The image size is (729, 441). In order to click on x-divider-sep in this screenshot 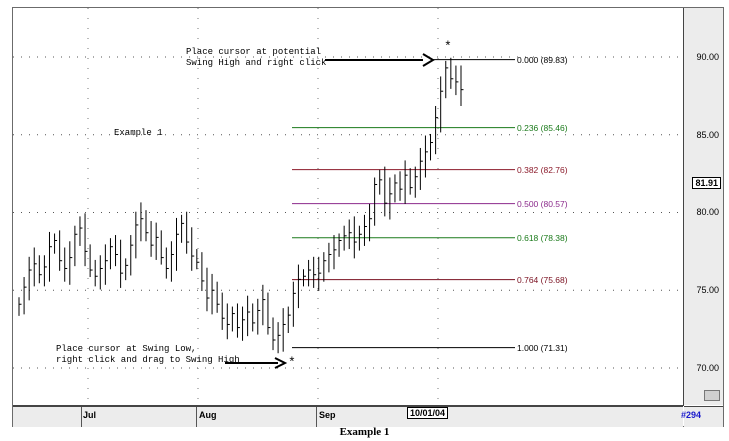, I will do `click(316, 417)`.